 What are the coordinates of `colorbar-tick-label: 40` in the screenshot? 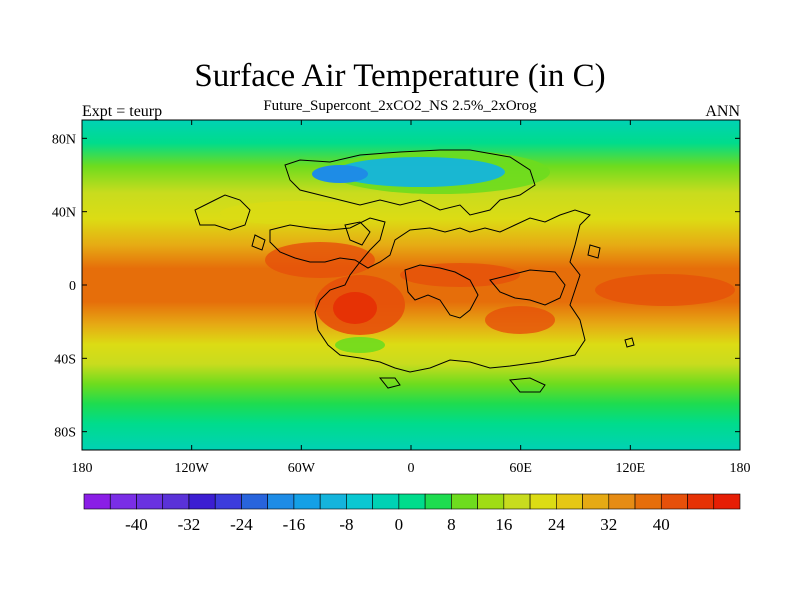 It's located at (661, 524).